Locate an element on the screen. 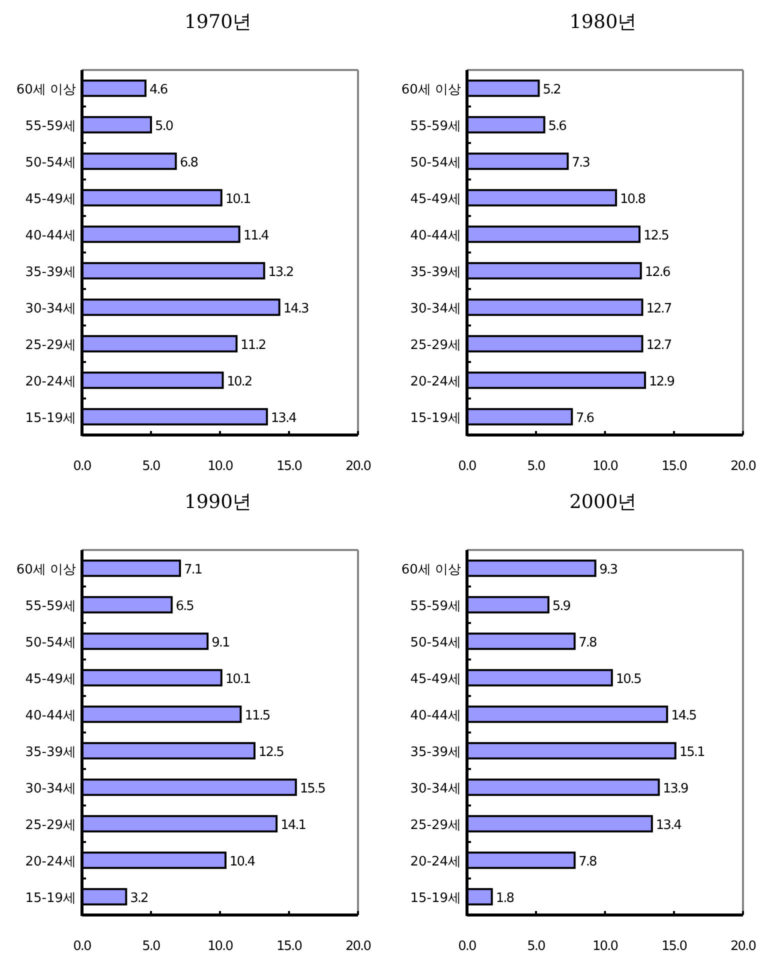 This screenshot has height=960, width=781. data-label: 13.9 is located at coordinates (675, 788).